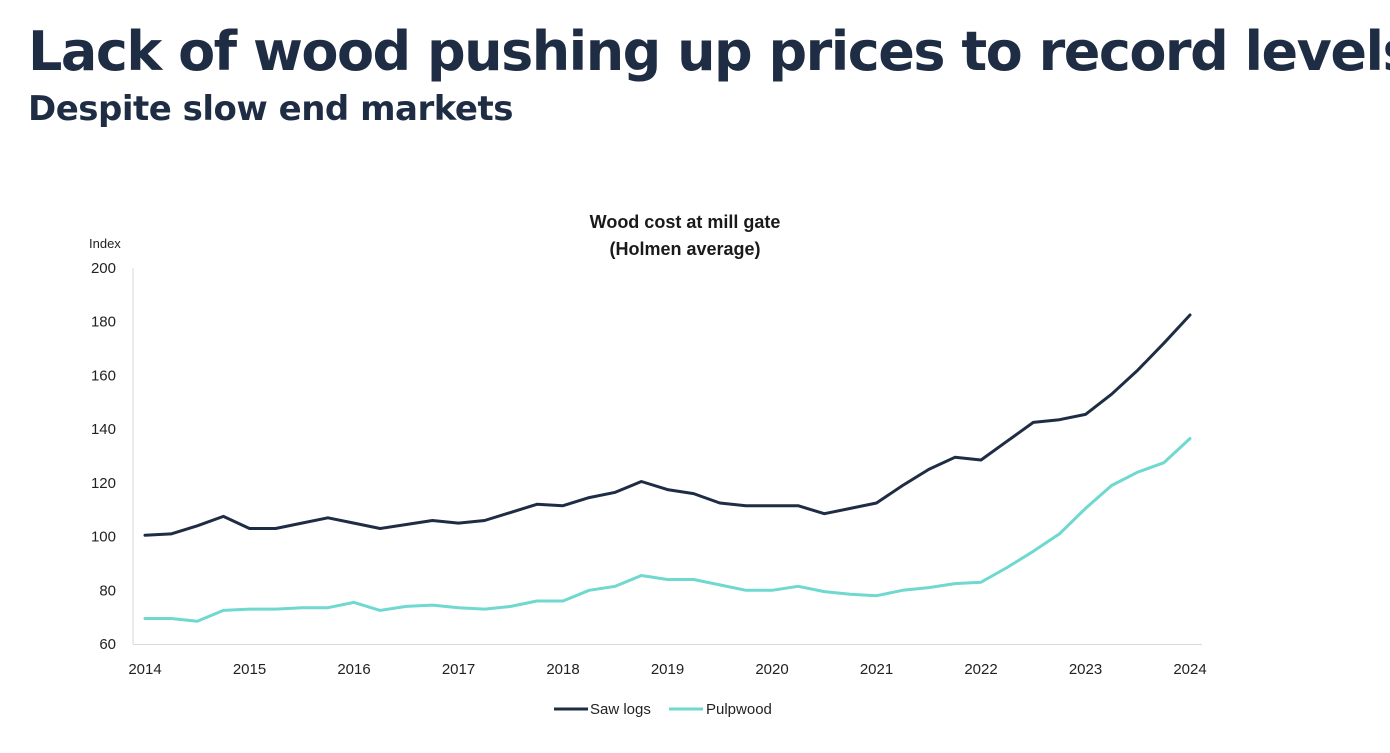  What do you see at coordinates (105, 243) in the screenshot?
I see `y-axis-label: Index` at bounding box center [105, 243].